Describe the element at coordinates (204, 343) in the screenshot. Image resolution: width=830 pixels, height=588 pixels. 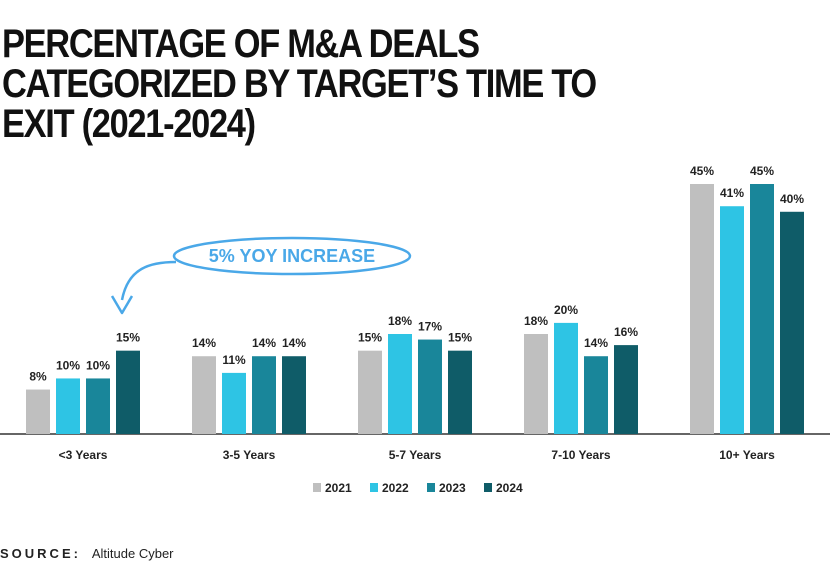
I see `bar-label-2021-1: 14%` at that location.